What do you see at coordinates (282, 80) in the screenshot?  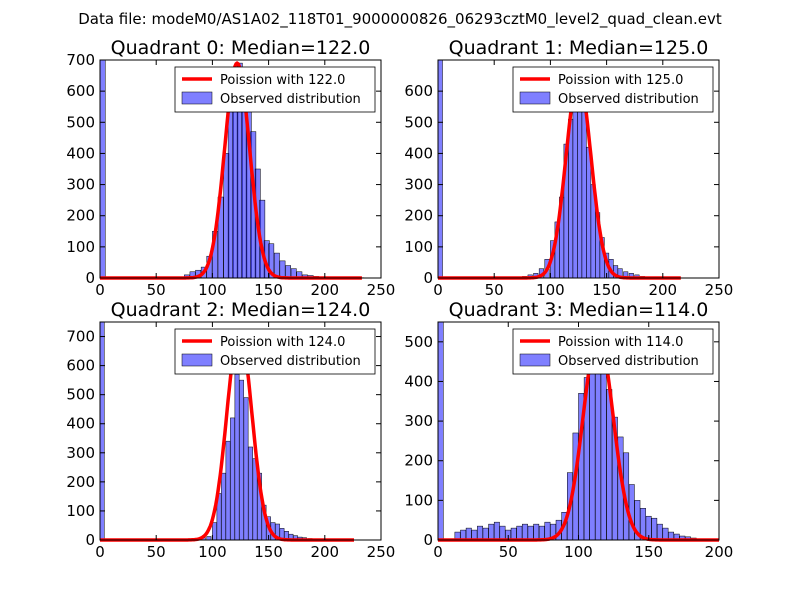 I see `legend-poisson-label: Poission with 122.0` at bounding box center [282, 80].